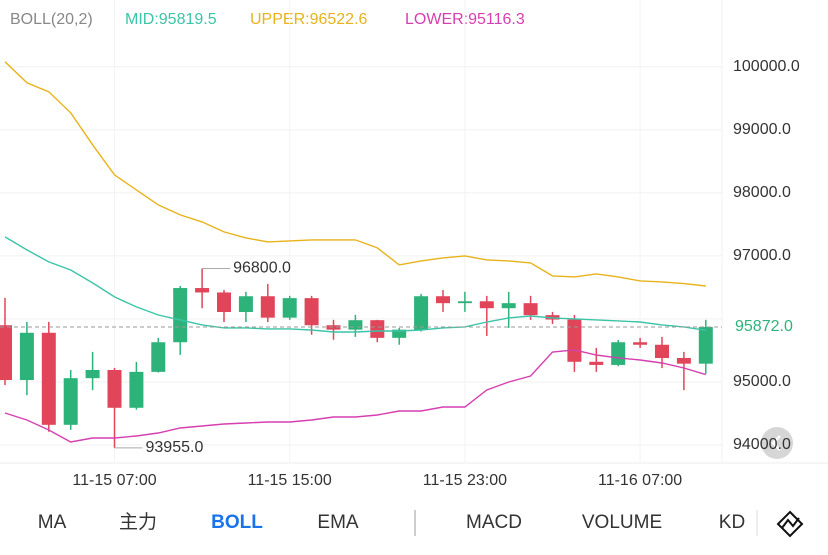  What do you see at coordinates (762, 192) in the screenshot?
I see `y-tick-label: 98000.0` at bounding box center [762, 192].